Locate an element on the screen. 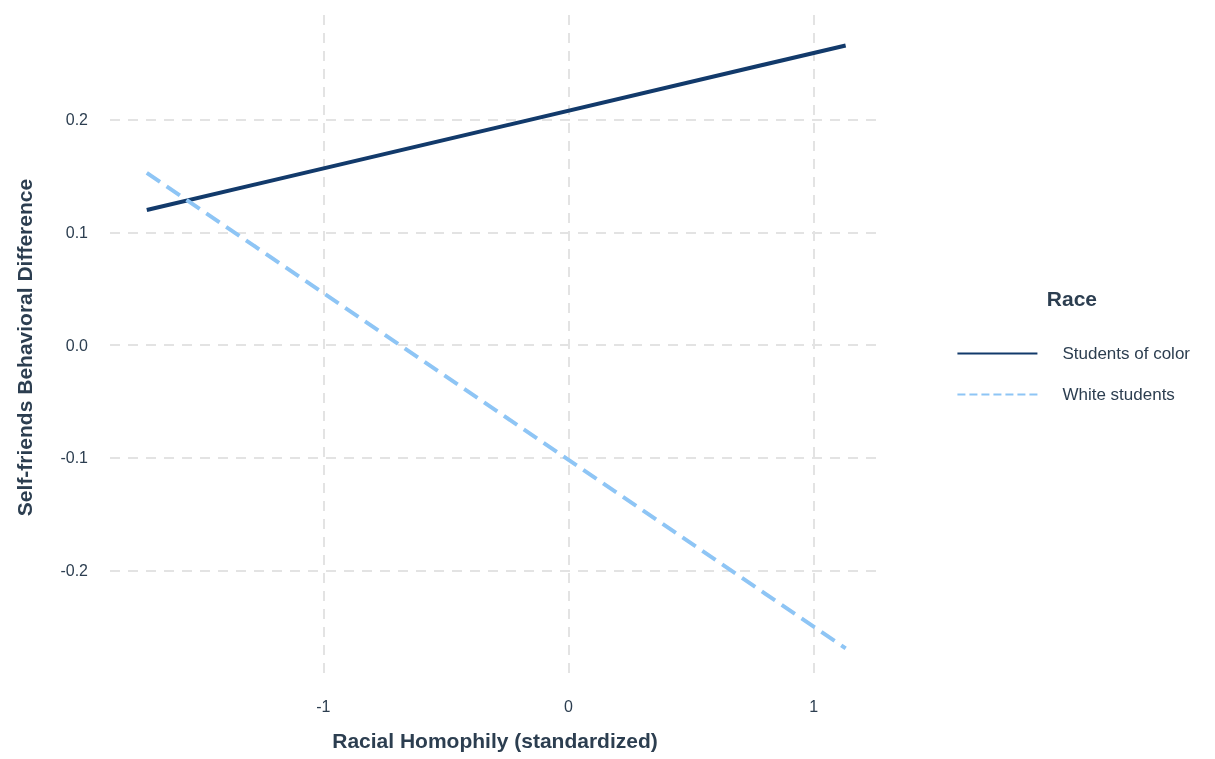 The image size is (1215, 759). legend-title: Race is located at coordinates (1071, 298).